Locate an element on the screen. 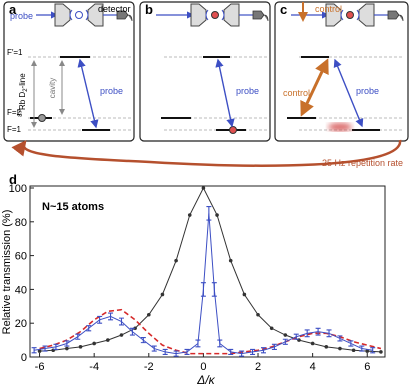 The image size is (415, 389). y-tick-label: 0 is located at coordinates (24, 358).